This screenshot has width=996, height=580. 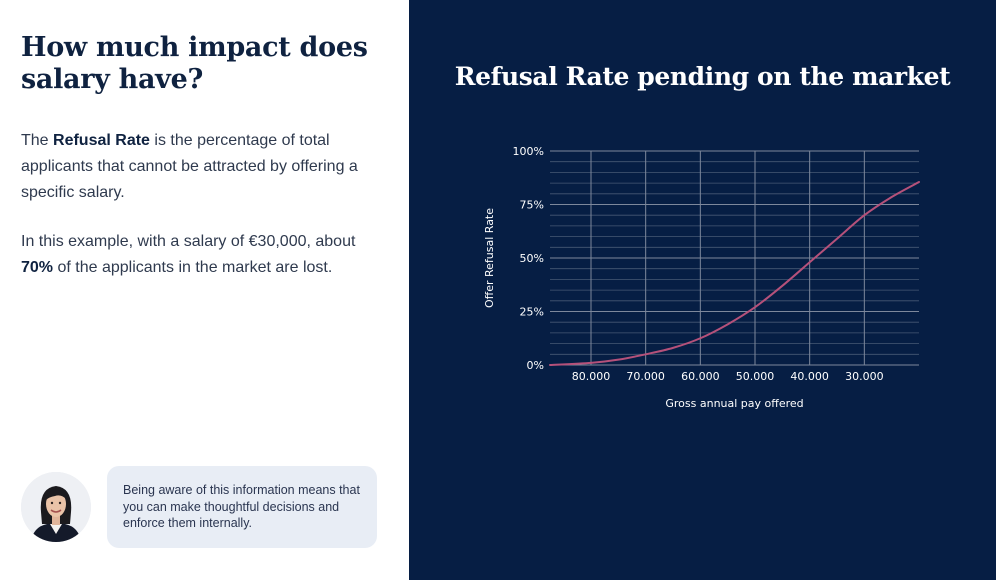 What do you see at coordinates (864, 376) in the screenshot?
I see `x-tick-label: 30.000` at bounding box center [864, 376].